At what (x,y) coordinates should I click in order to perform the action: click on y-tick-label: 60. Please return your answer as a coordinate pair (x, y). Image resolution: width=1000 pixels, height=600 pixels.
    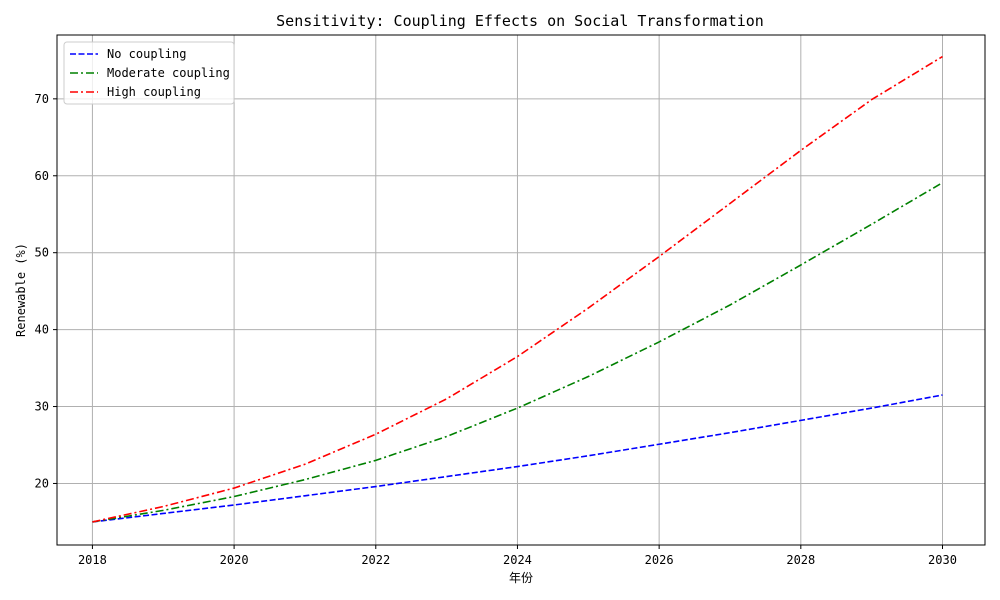
    Looking at the image, I should click on (42, 176).